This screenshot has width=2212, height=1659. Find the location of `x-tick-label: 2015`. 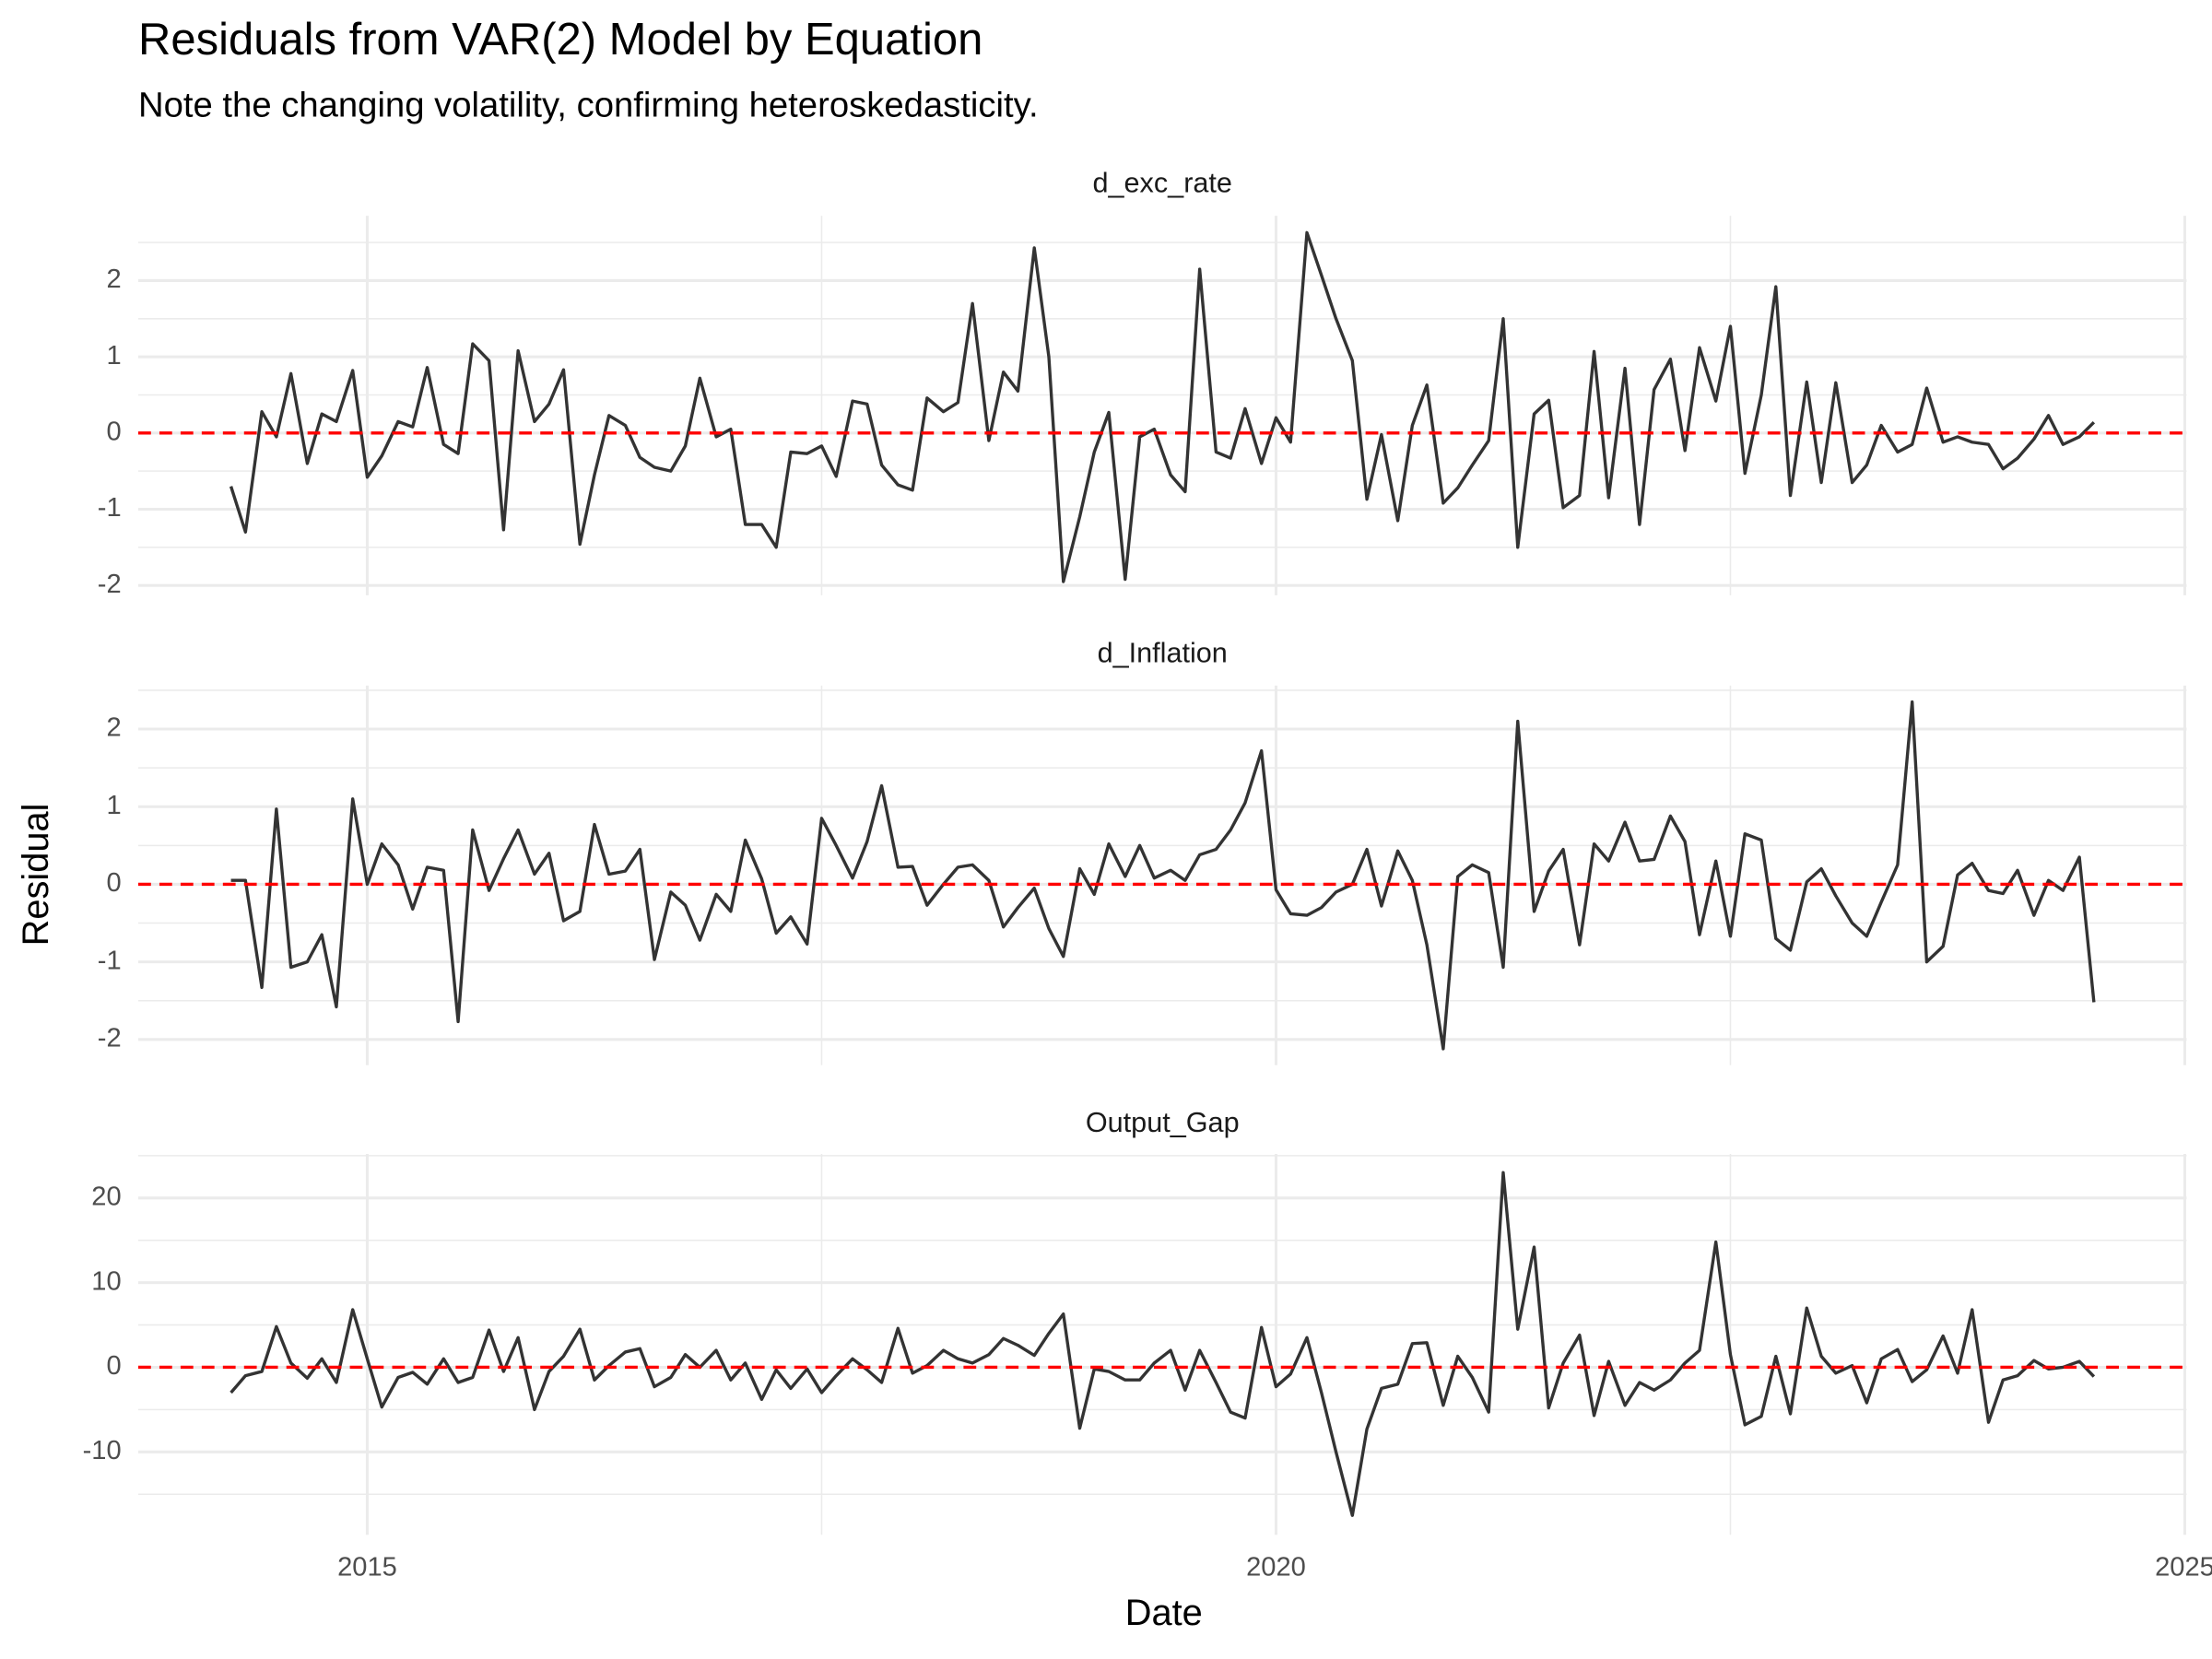

x-tick-label: 2015 is located at coordinates (367, 1568).